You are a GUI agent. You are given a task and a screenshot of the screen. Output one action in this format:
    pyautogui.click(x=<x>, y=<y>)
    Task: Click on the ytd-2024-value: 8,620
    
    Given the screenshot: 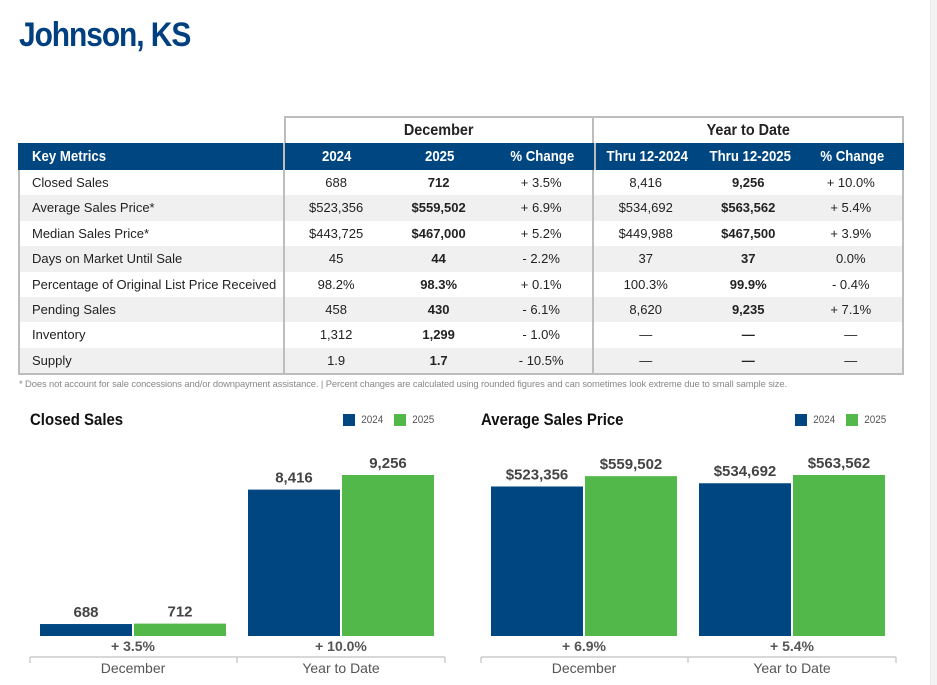 What is the action you would take?
    pyautogui.click(x=644, y=309)
    